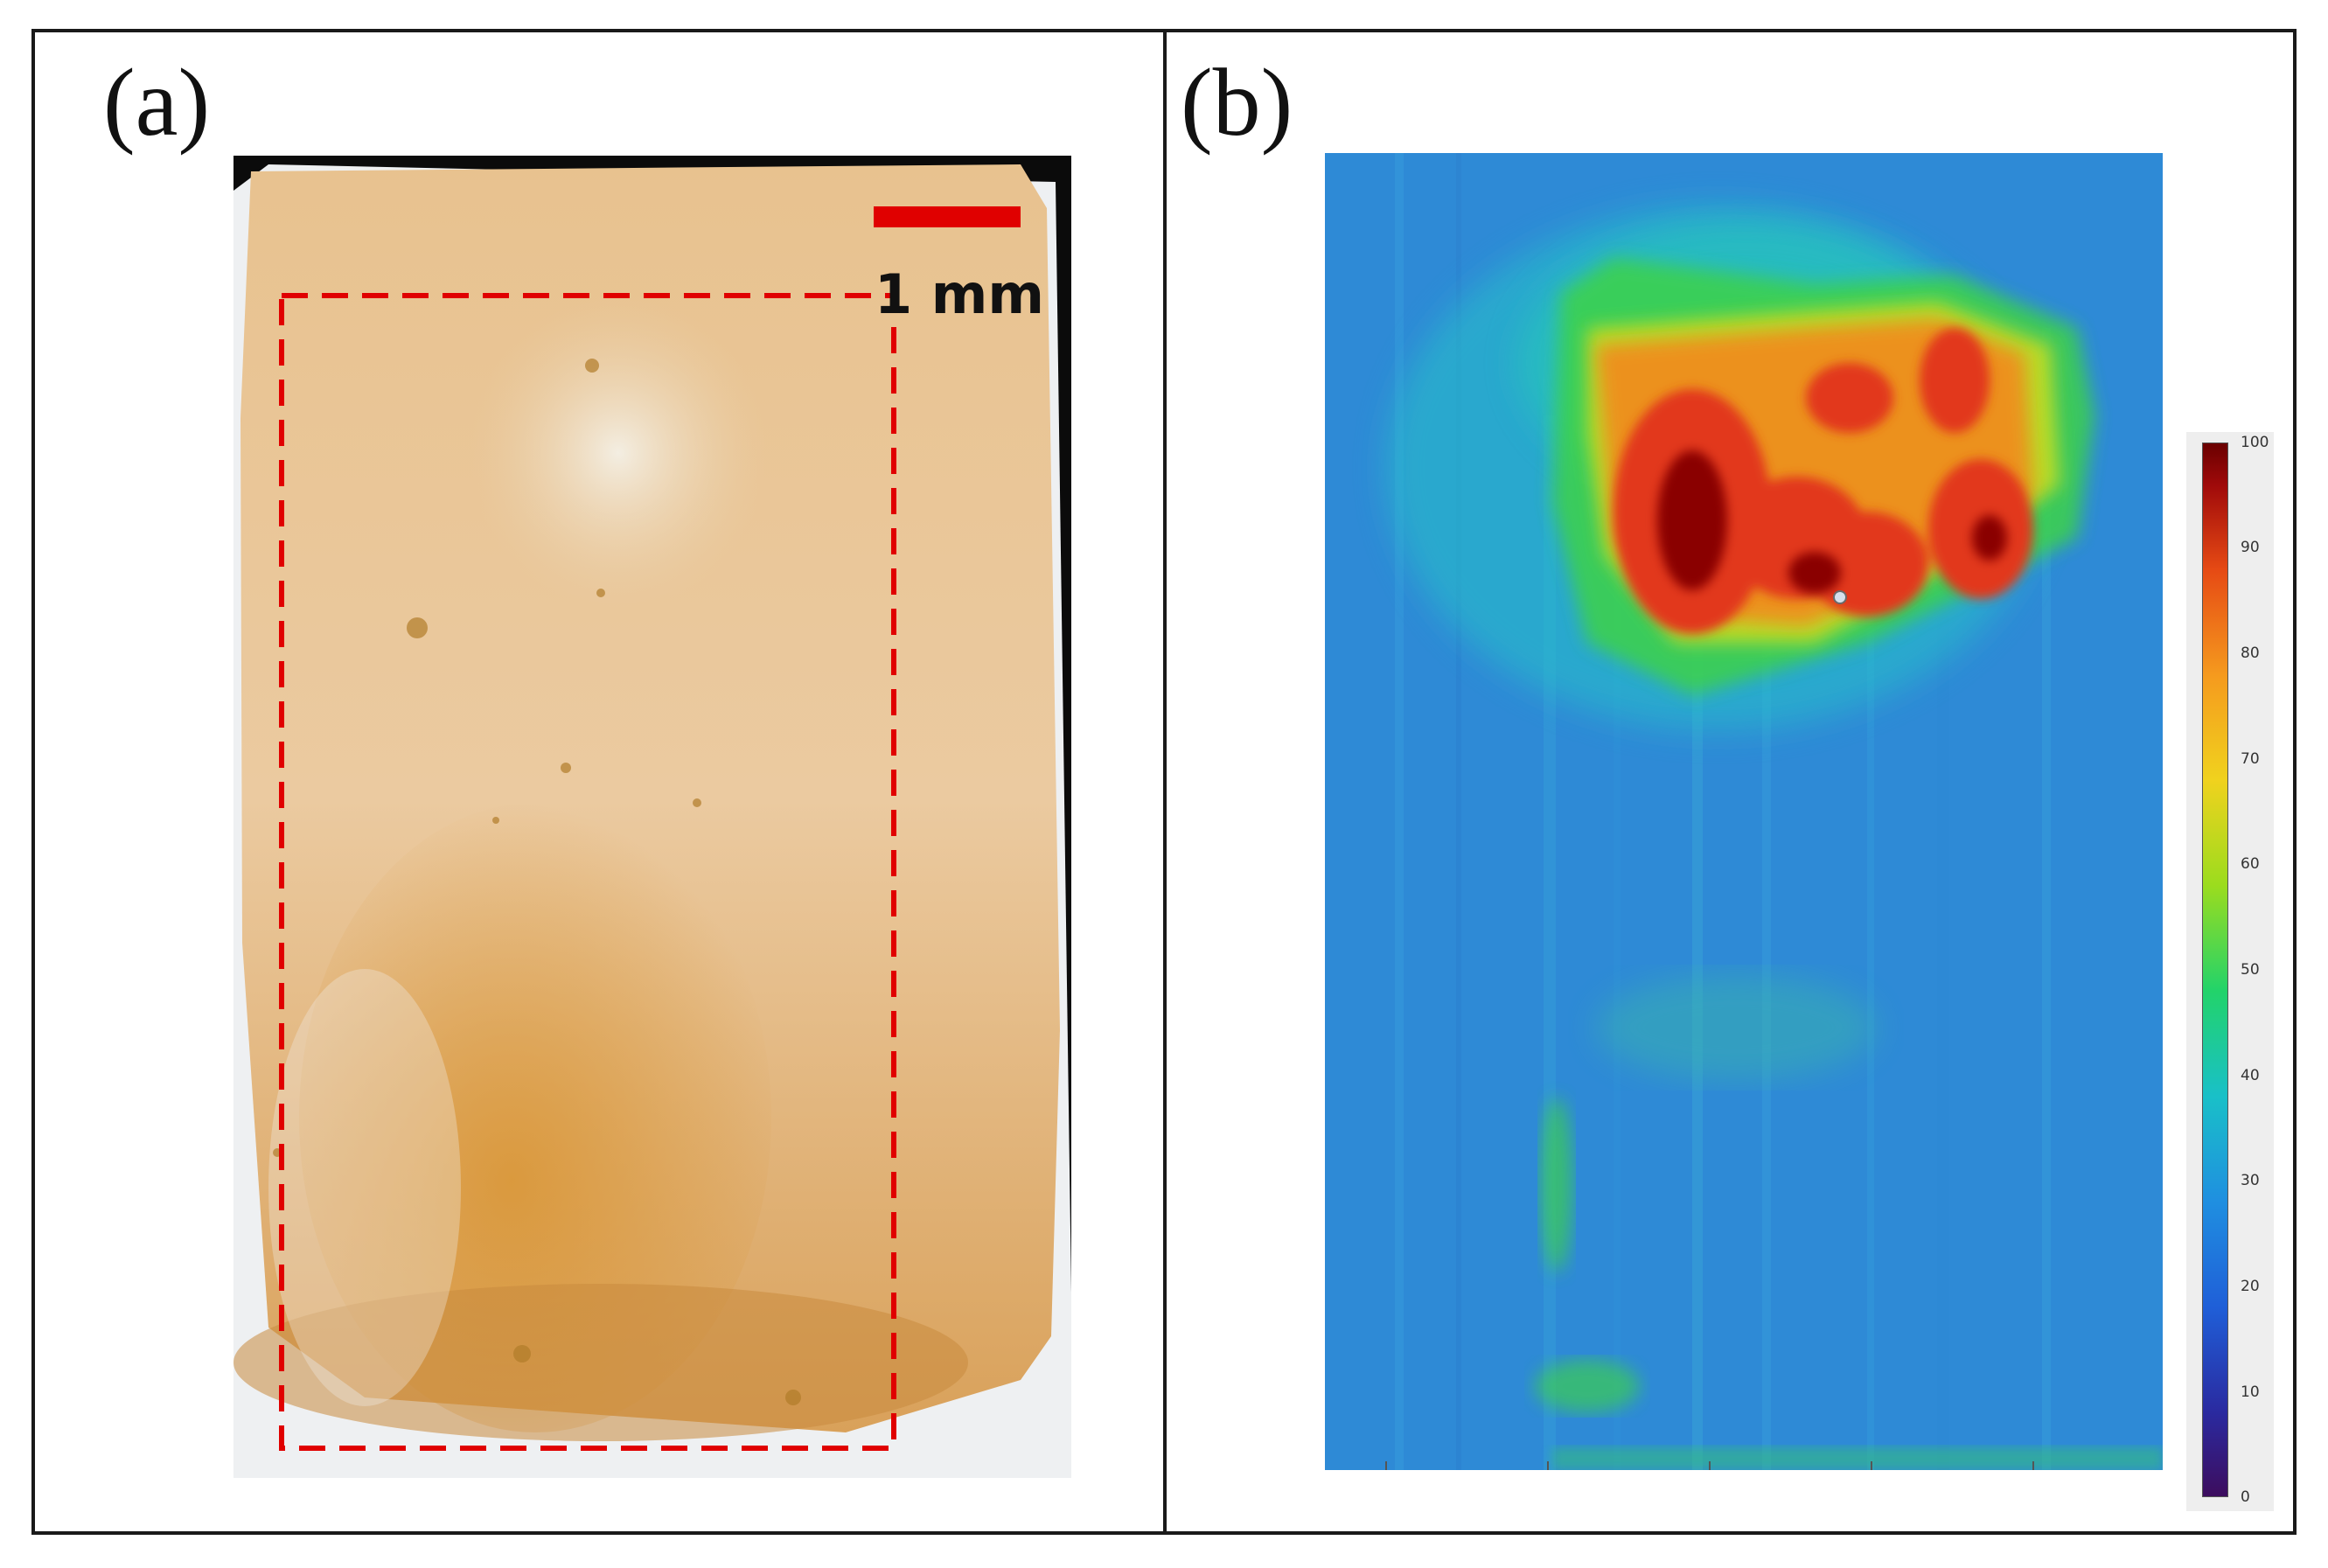 This screenshot has width=2328, height=1568. What do you see at coordinates (2250, 547) in the screenshot?
I see `colorbar-tick-label: 90` at bounding box center [2250, 547].